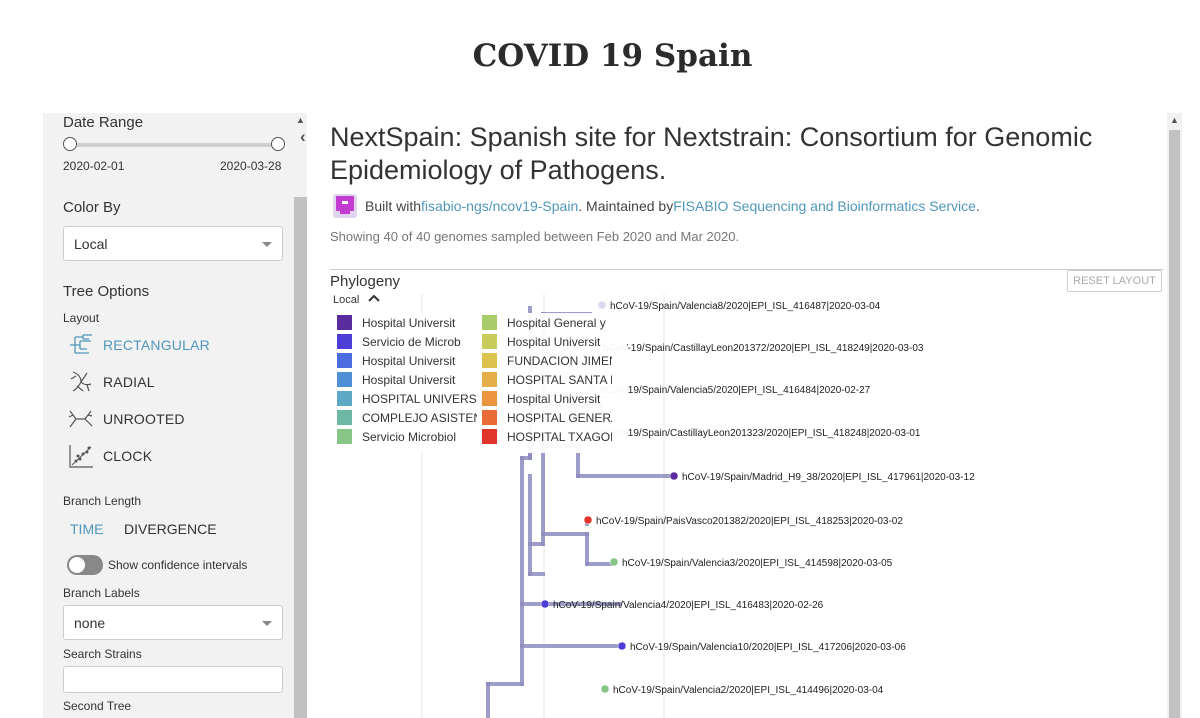  I want to click on page-title: COVID 19 Spain, so click(612, 56).